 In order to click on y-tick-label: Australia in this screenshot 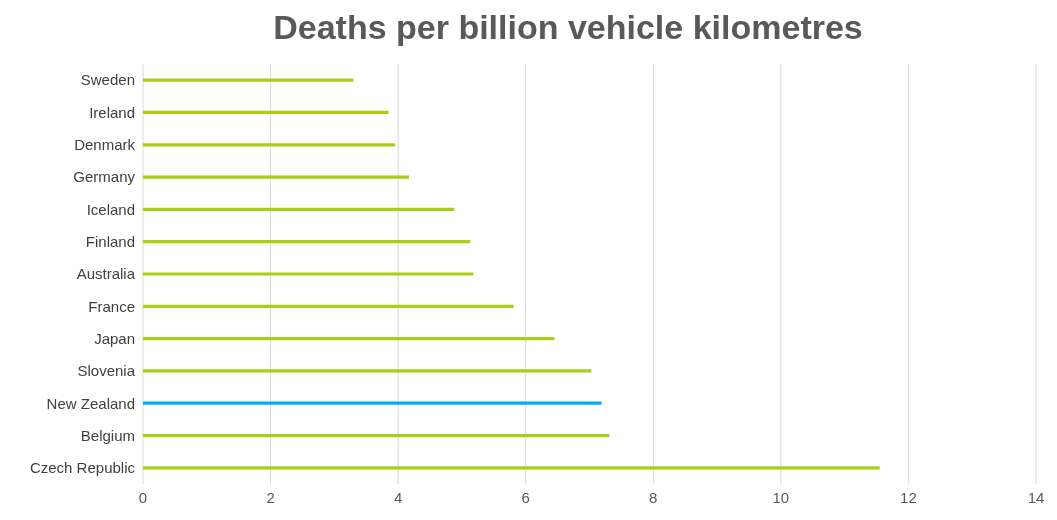, I will do `click(106, 274)`.